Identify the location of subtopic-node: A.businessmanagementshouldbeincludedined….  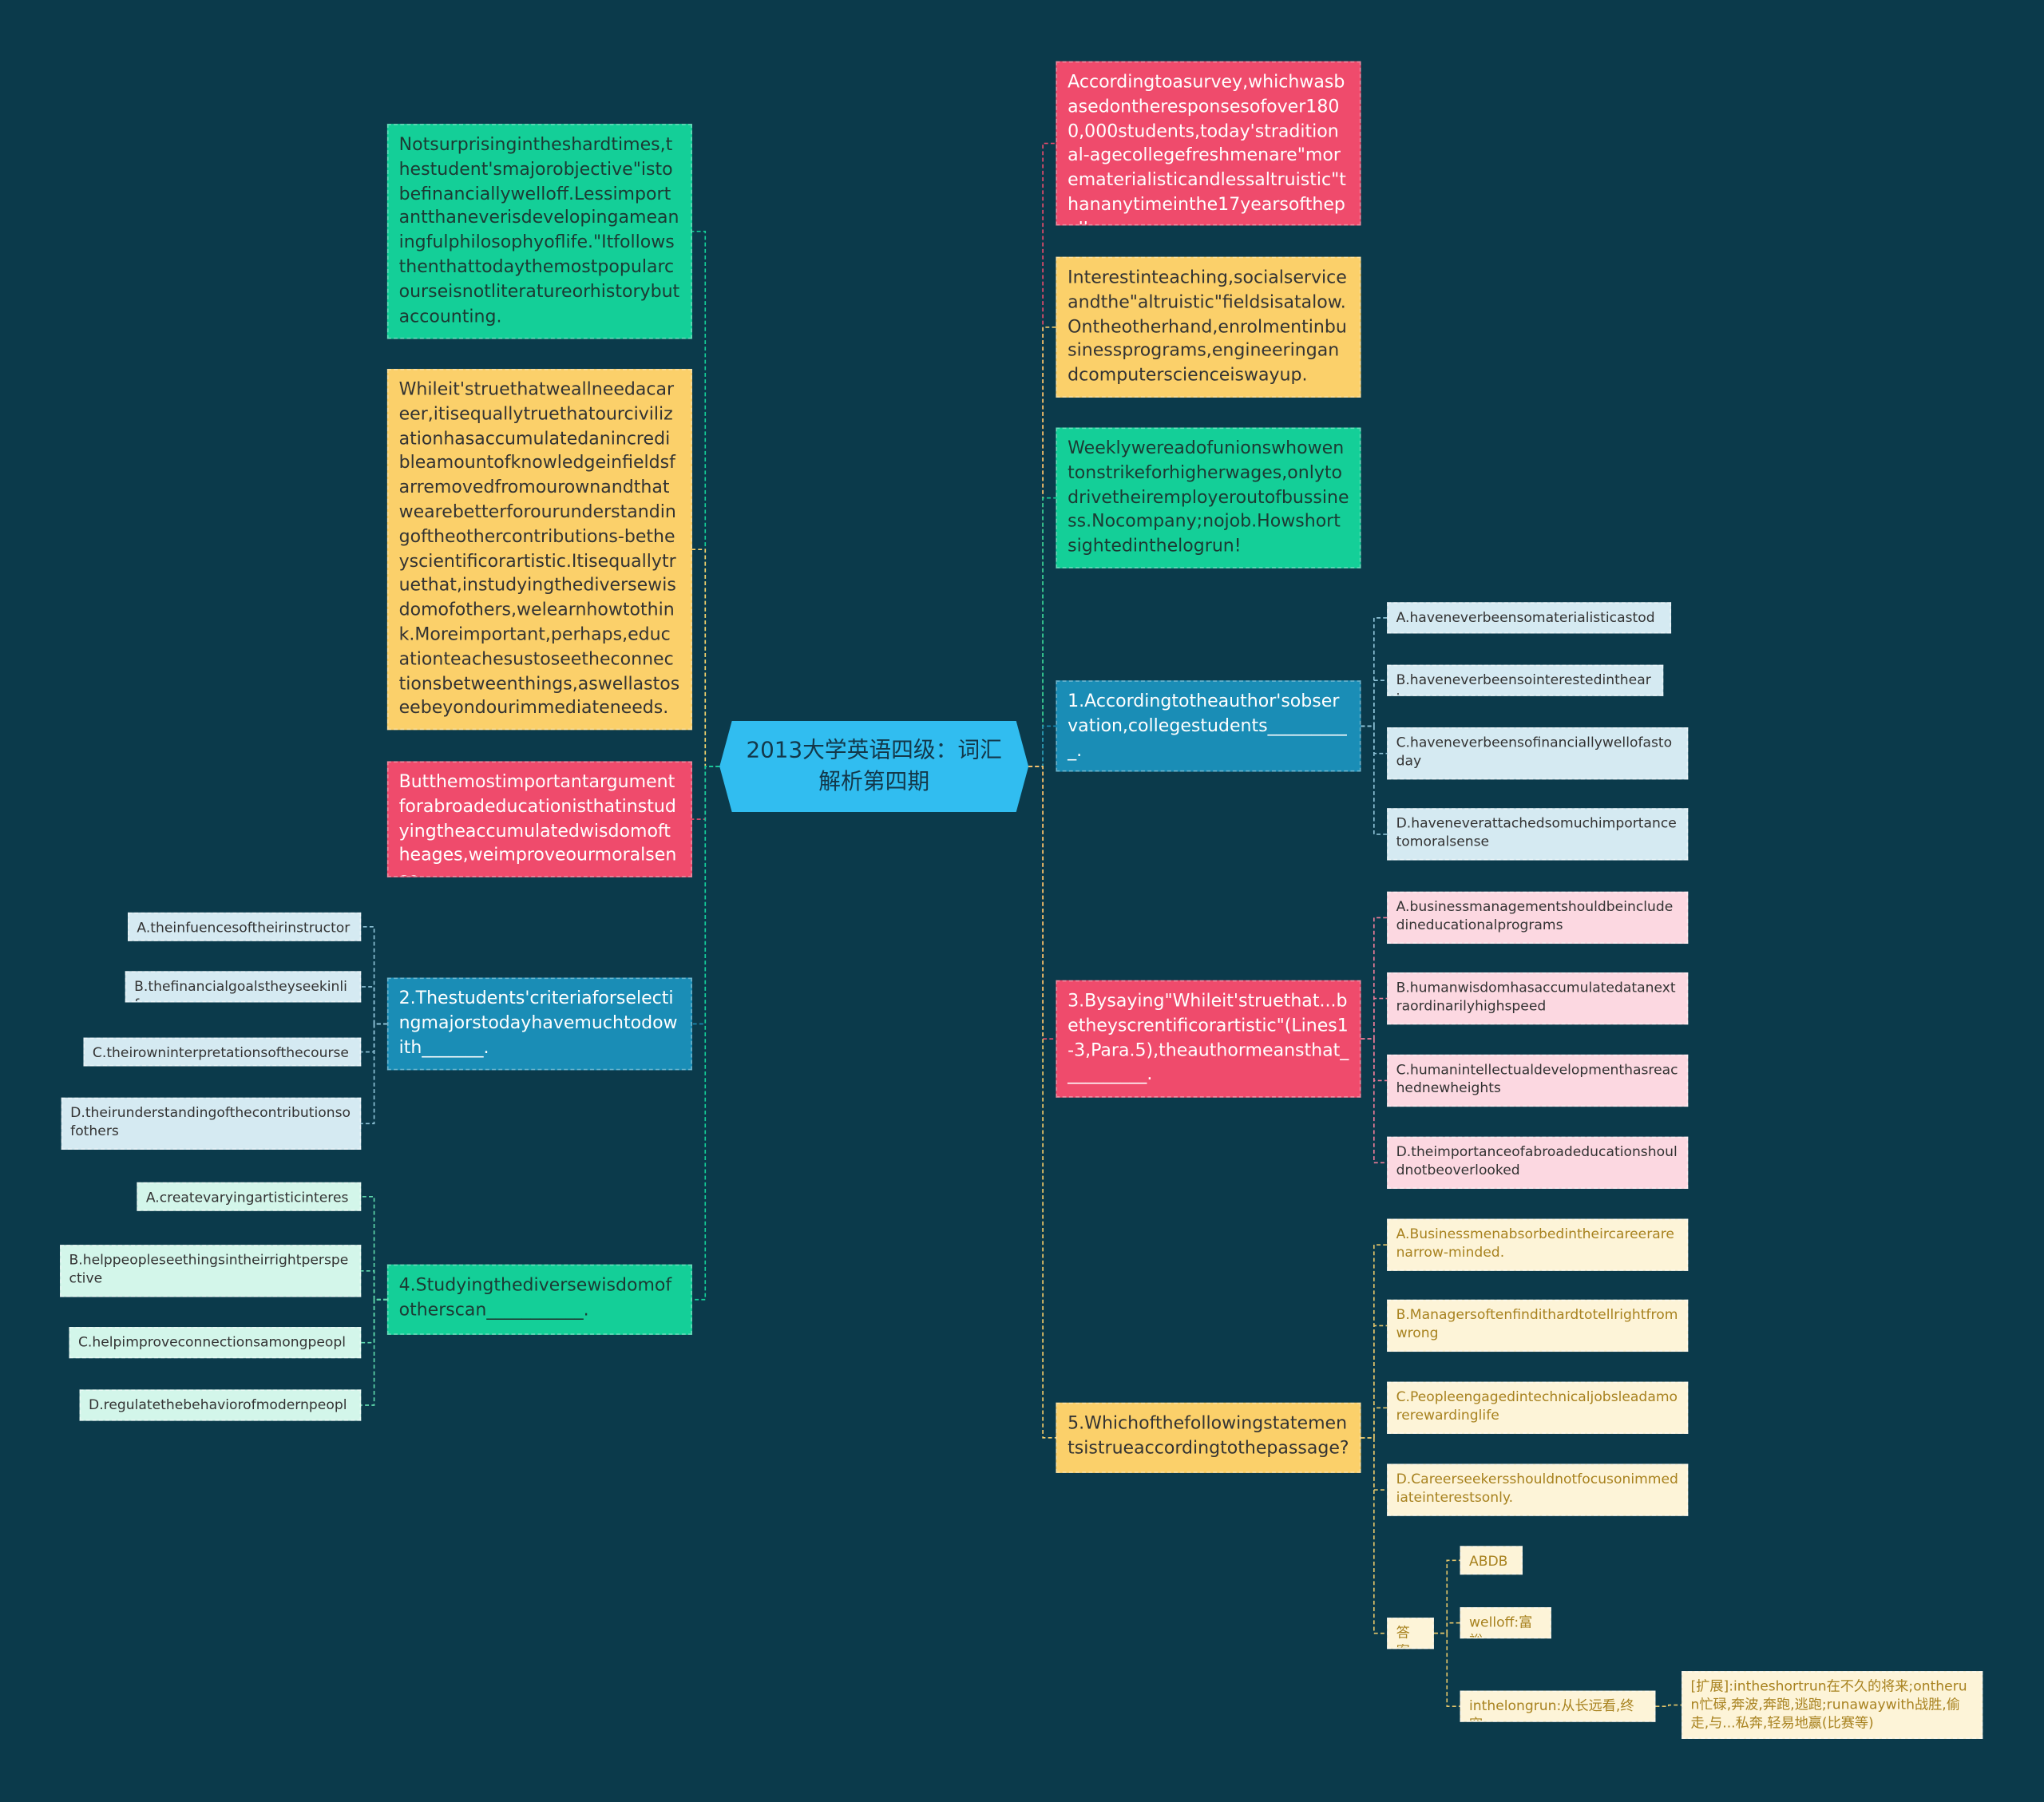
(1538, 918).